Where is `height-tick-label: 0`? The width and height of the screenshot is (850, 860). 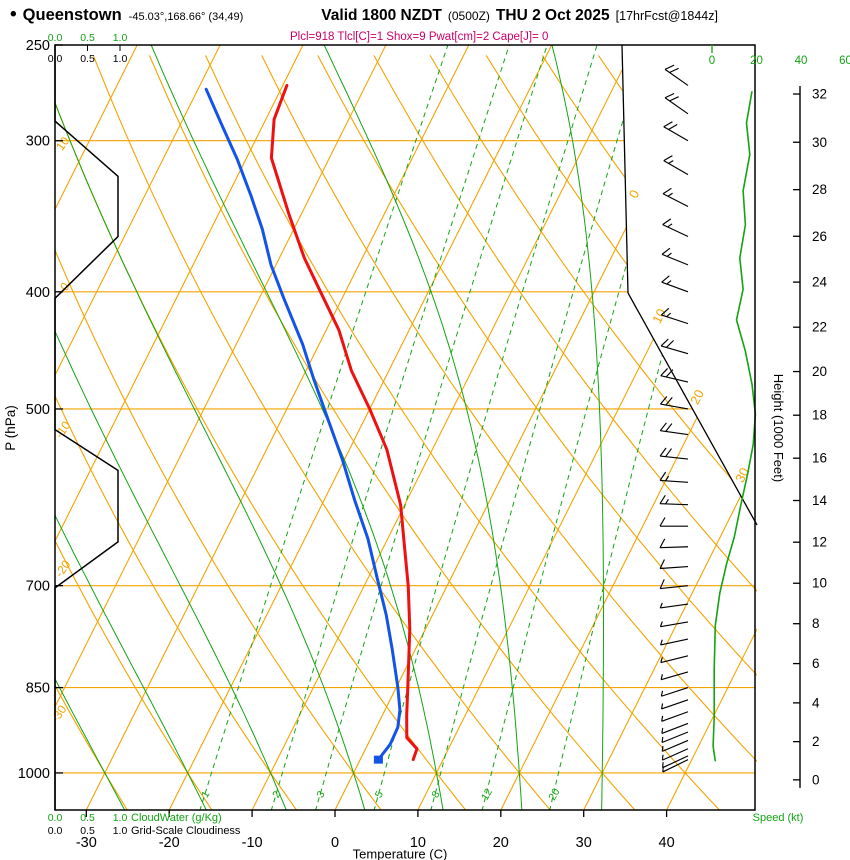 height-tick-label: 0 is located at coordinates (816, 779).